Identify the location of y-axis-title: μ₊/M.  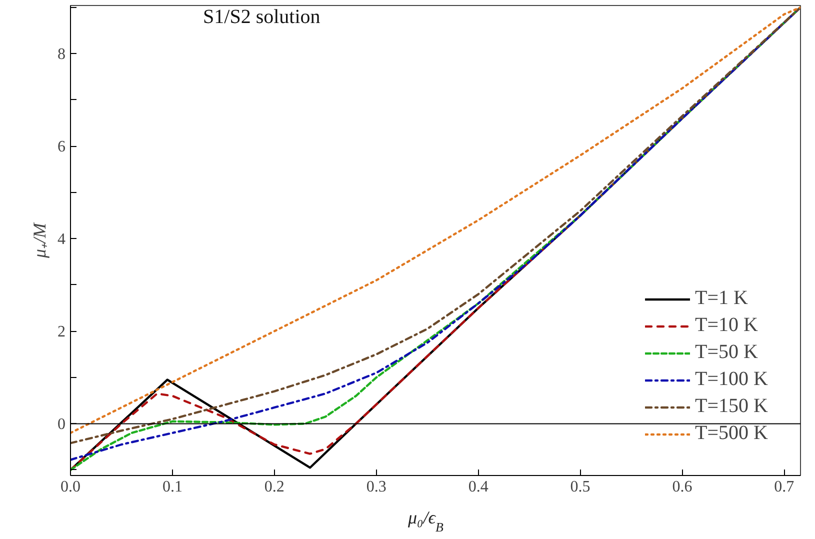
(40, 241).